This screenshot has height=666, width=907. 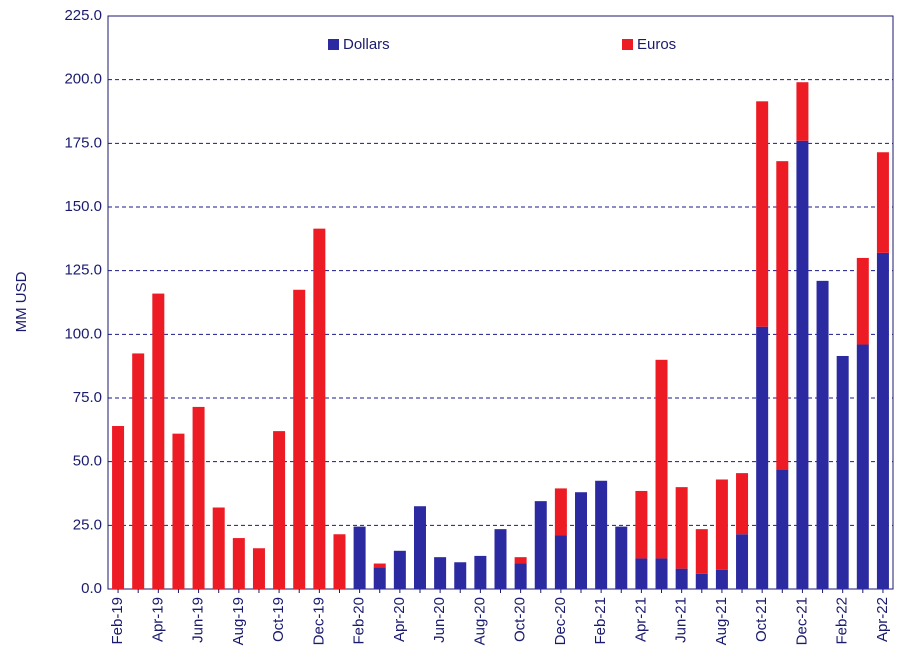 What do you see at coordinates (83, 15) in the screenshot?
I see `y-tick-label: 225.0` at bounding box center [83, 15].